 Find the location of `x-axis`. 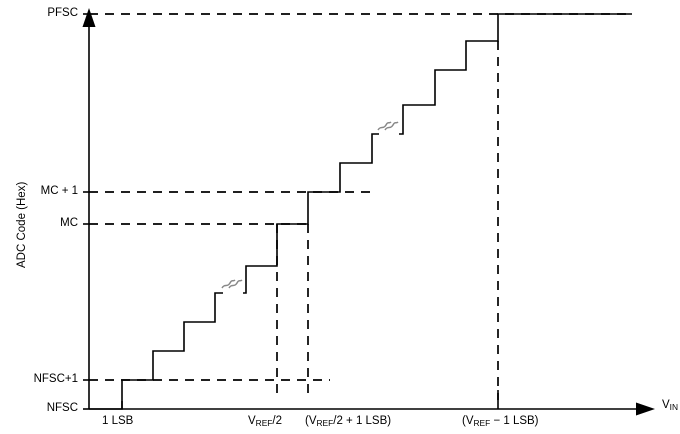

x-axis is located at coordinates (372, 409).